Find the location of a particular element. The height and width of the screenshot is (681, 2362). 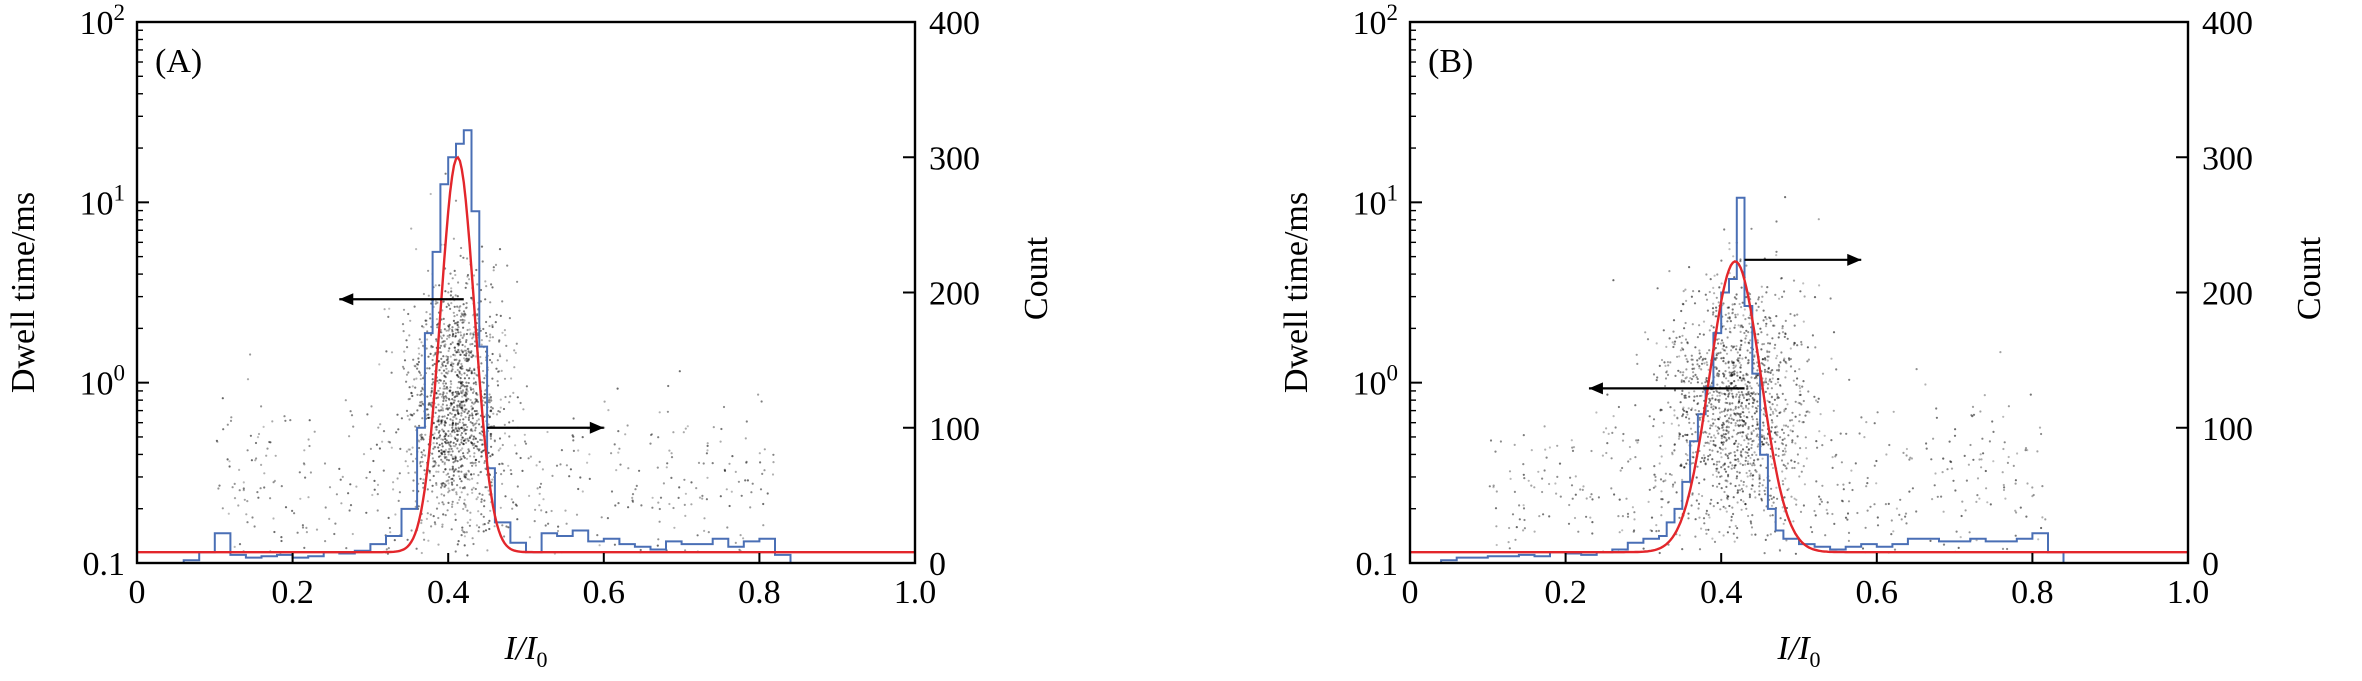

x-tick-label: 0.6 is located at coordinates (1877, 592).